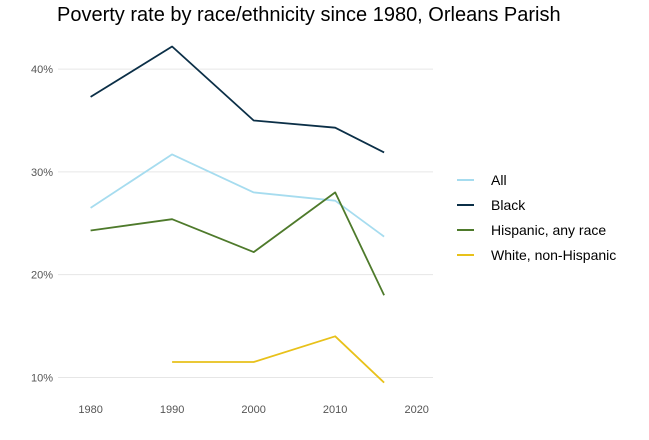 The height and width of the screenshot is (440, 649). Describe the element at coordinates (42, 276) in the screenshot. I see `y-tick-label: 20%` at that location.